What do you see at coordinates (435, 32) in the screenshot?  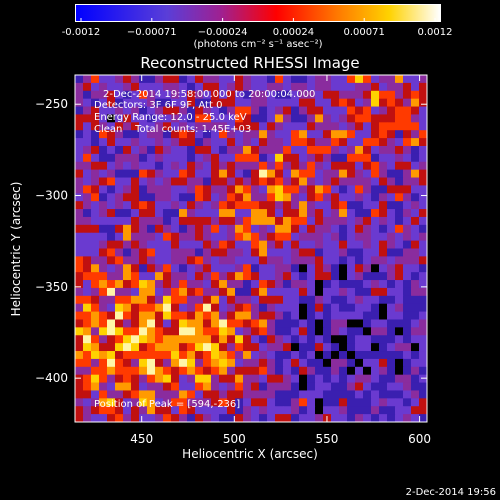 I see `colorbar-tick-label: 0.0012` at bounding box center [435, 32].